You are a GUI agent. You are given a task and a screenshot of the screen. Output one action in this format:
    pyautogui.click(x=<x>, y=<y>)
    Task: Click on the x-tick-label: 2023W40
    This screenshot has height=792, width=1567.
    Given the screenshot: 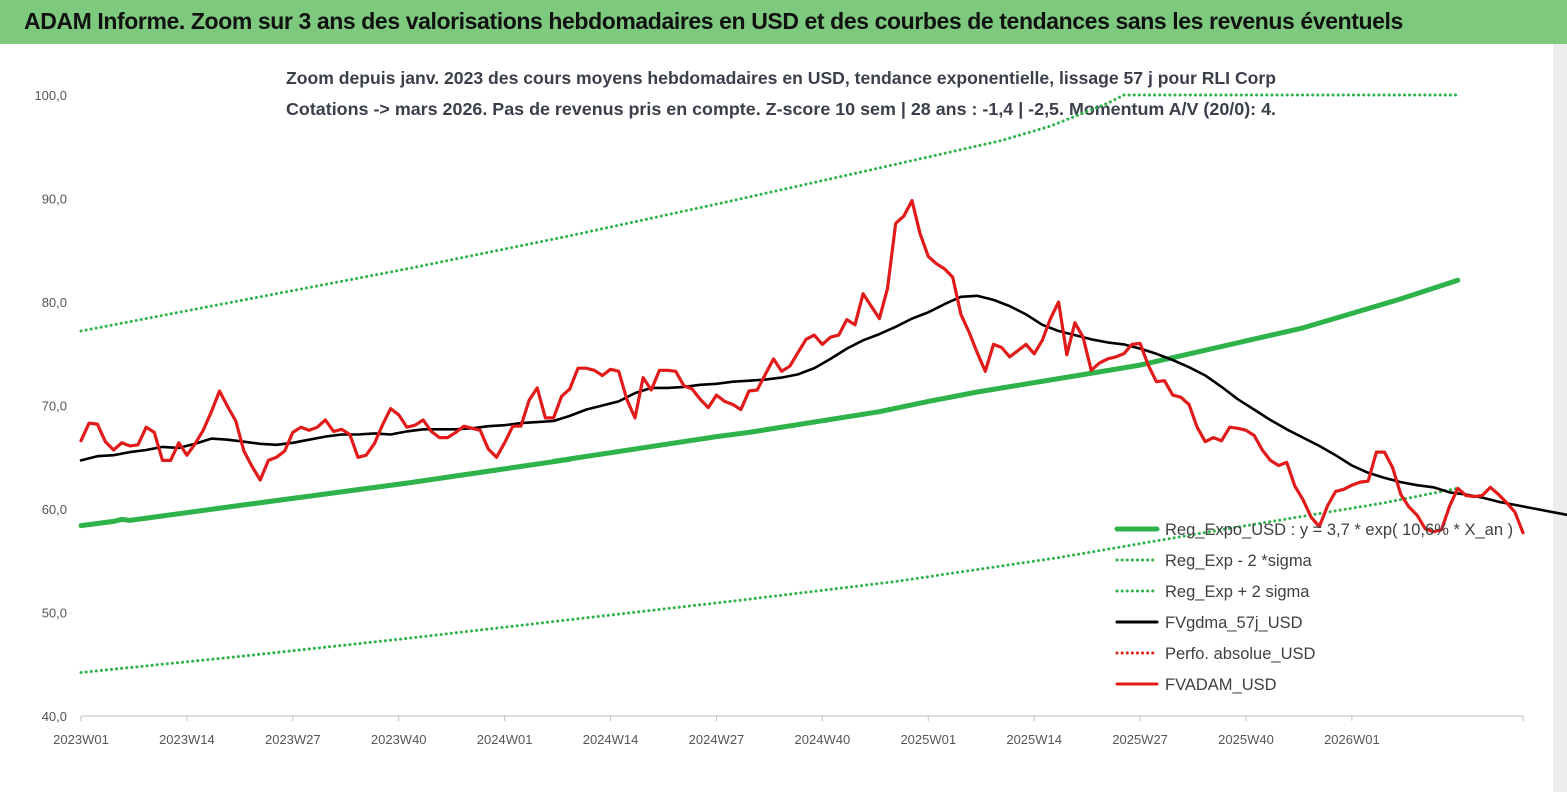 What is the action you would take?
    pyautogui.click(x=399, y=739)
    